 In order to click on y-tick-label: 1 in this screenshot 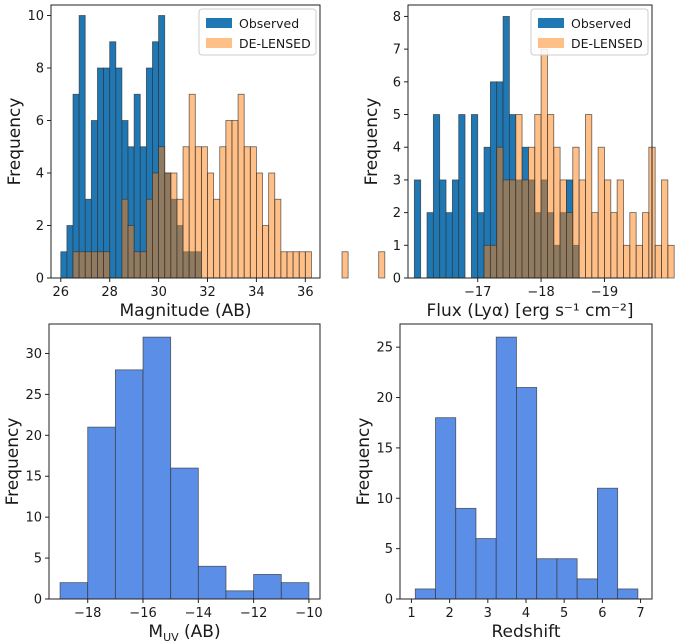, I will do `click(397, 246)`.